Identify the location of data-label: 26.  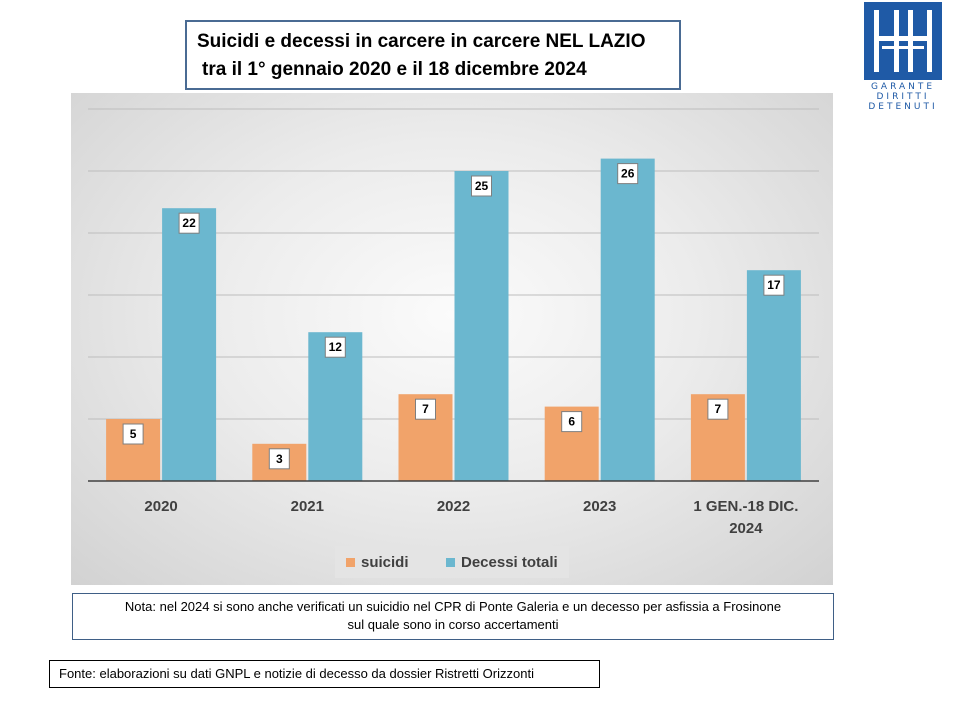
(628, 174).